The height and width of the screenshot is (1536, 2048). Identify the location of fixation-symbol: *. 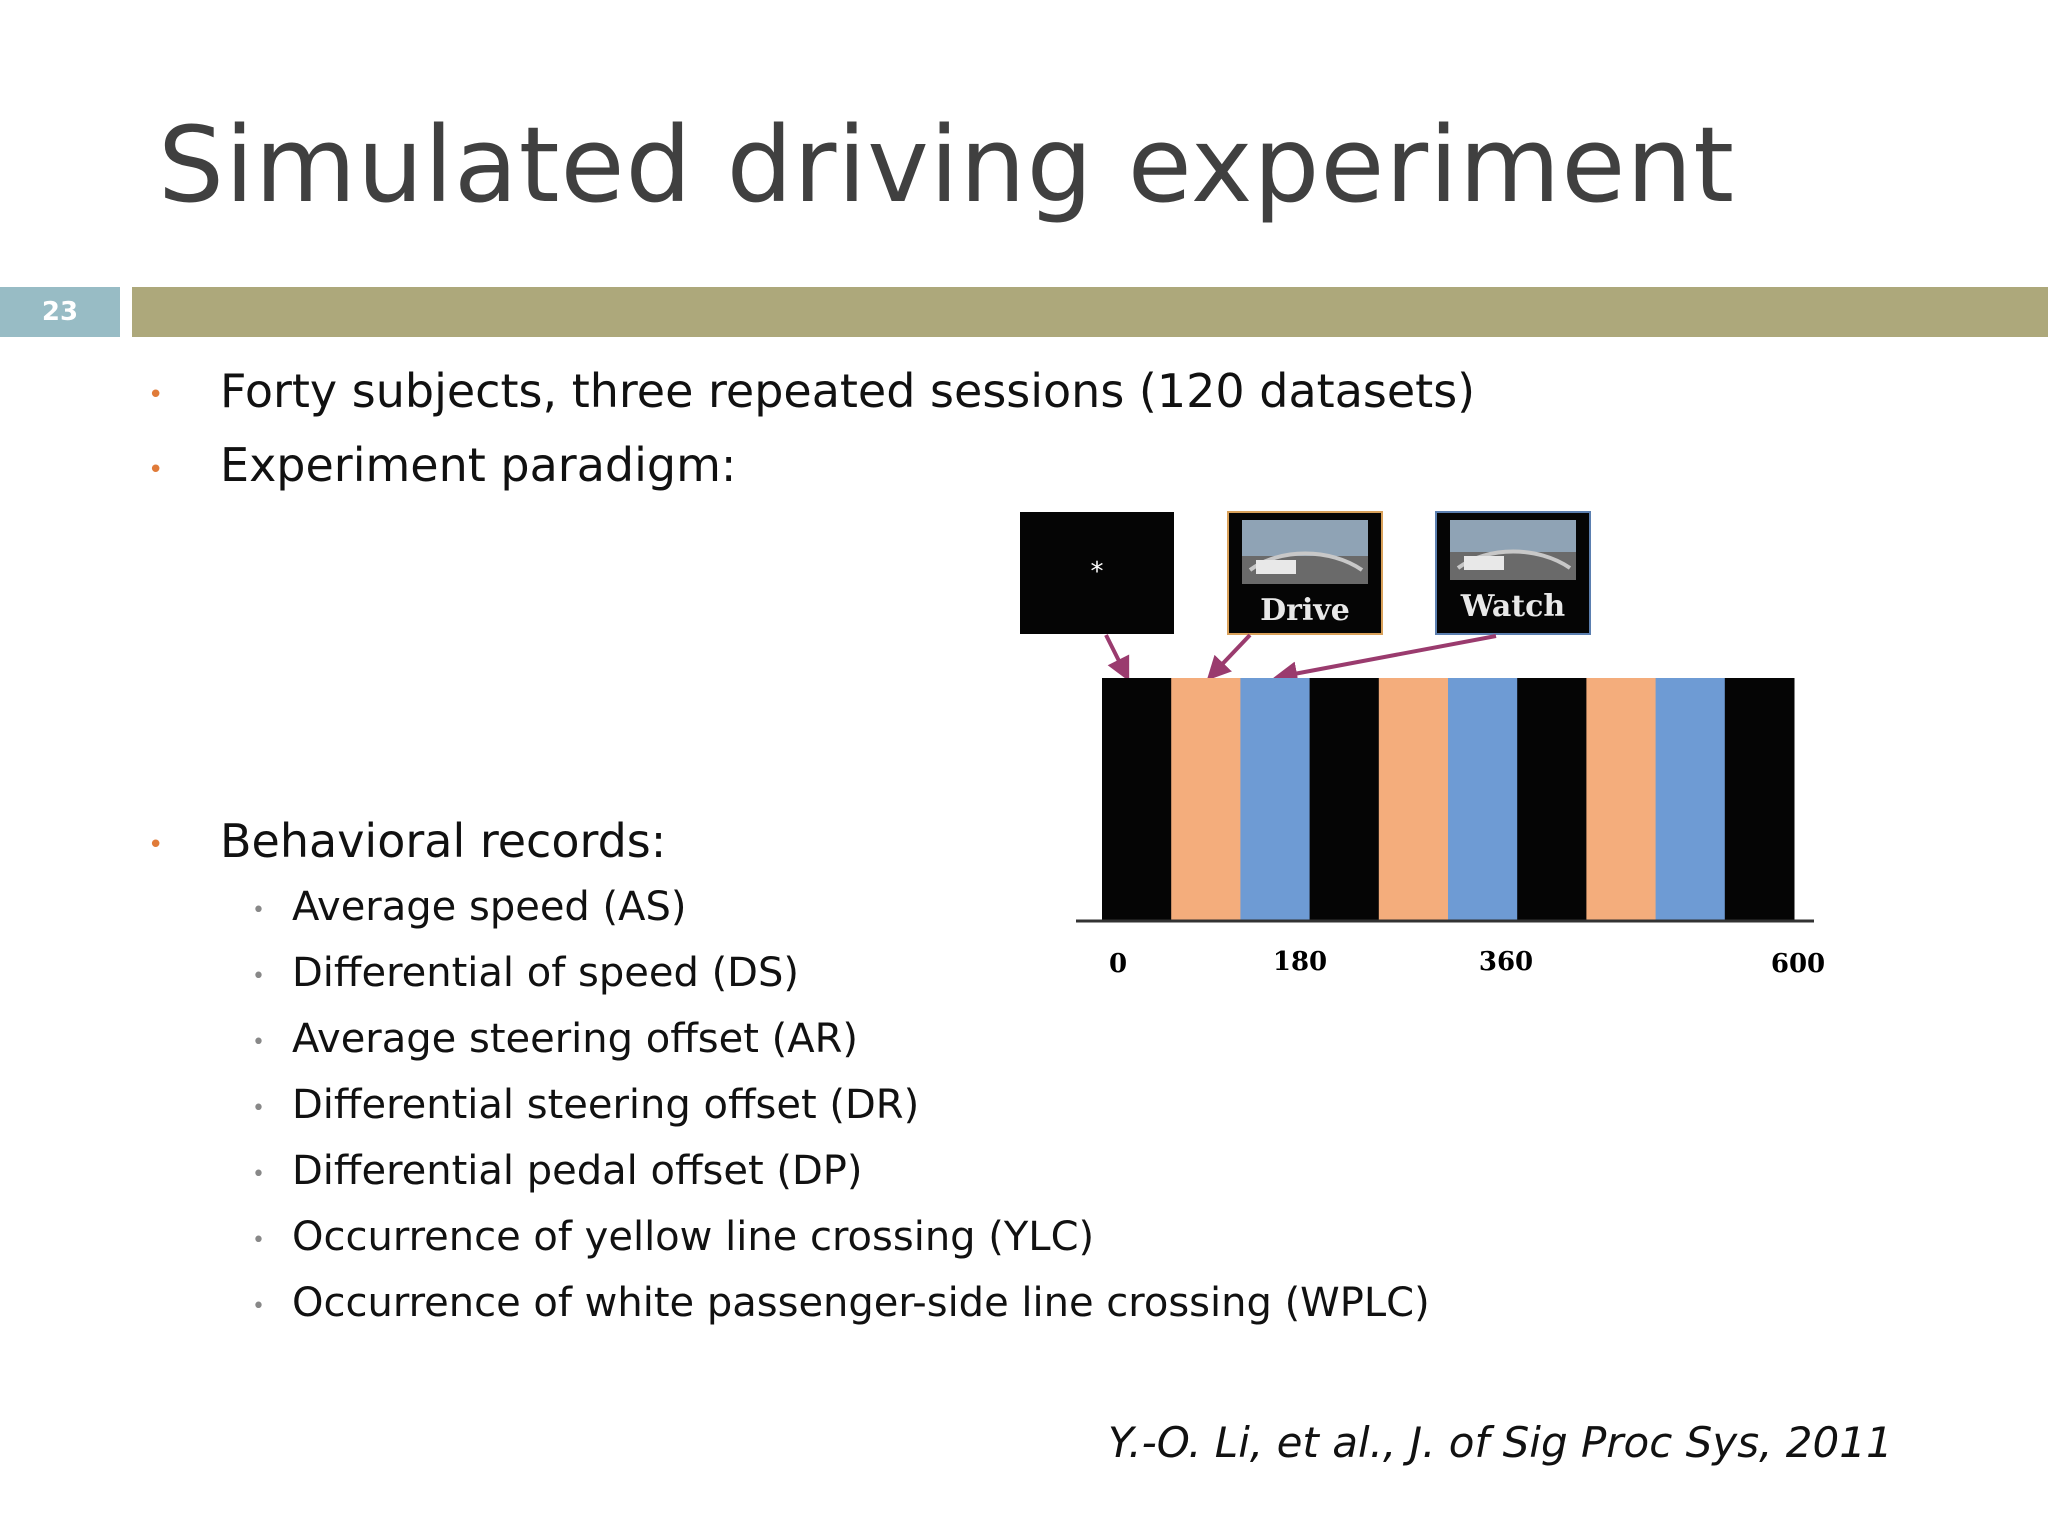
(1097, 572).